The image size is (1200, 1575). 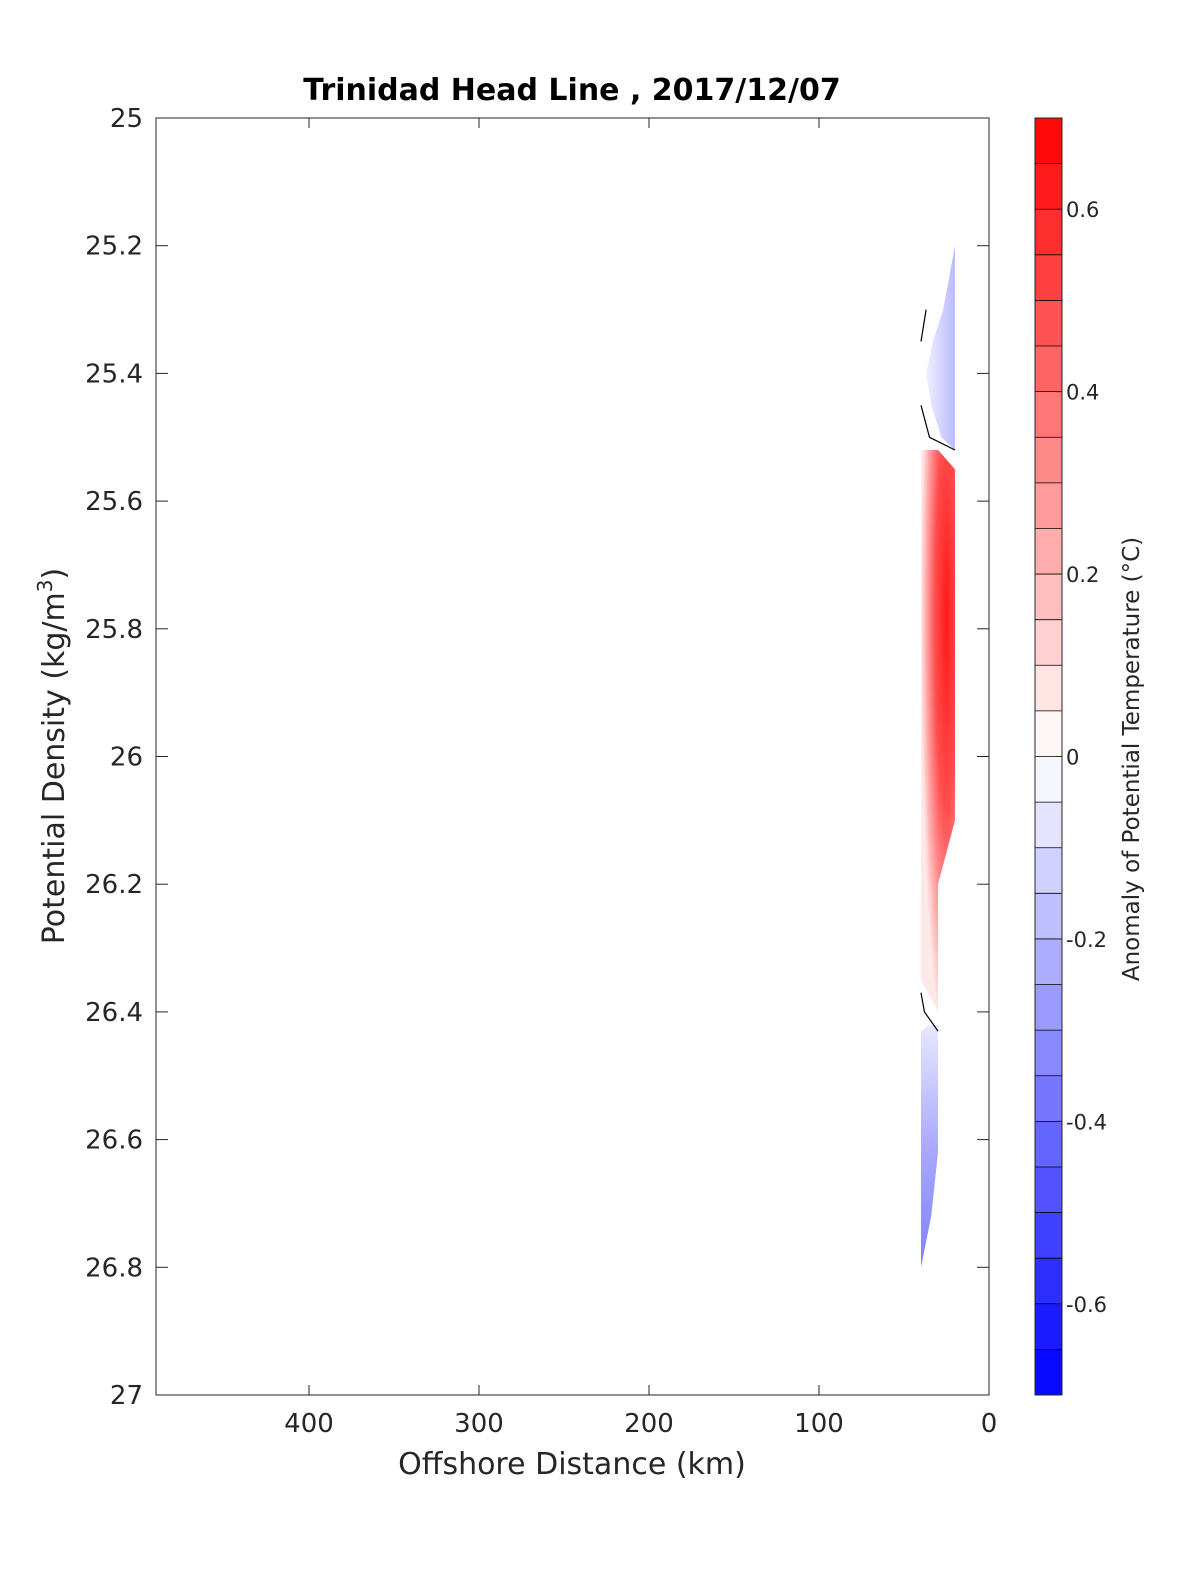 What do you see at coordinates (571, 90) in the screenshot?
I see `chart-title: Trinidad Head Line , 2017/12/07` at bounding box center [571, 90].